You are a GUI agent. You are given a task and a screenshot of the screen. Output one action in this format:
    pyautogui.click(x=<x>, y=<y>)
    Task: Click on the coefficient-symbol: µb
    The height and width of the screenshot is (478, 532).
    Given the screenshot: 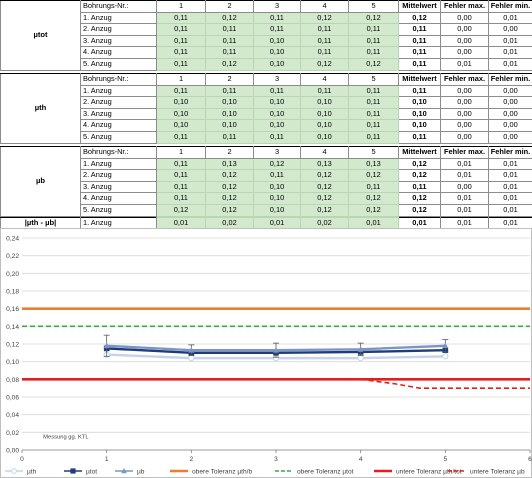 What is the action you would take?
    pyautogui.click(x=40, y=181)
    